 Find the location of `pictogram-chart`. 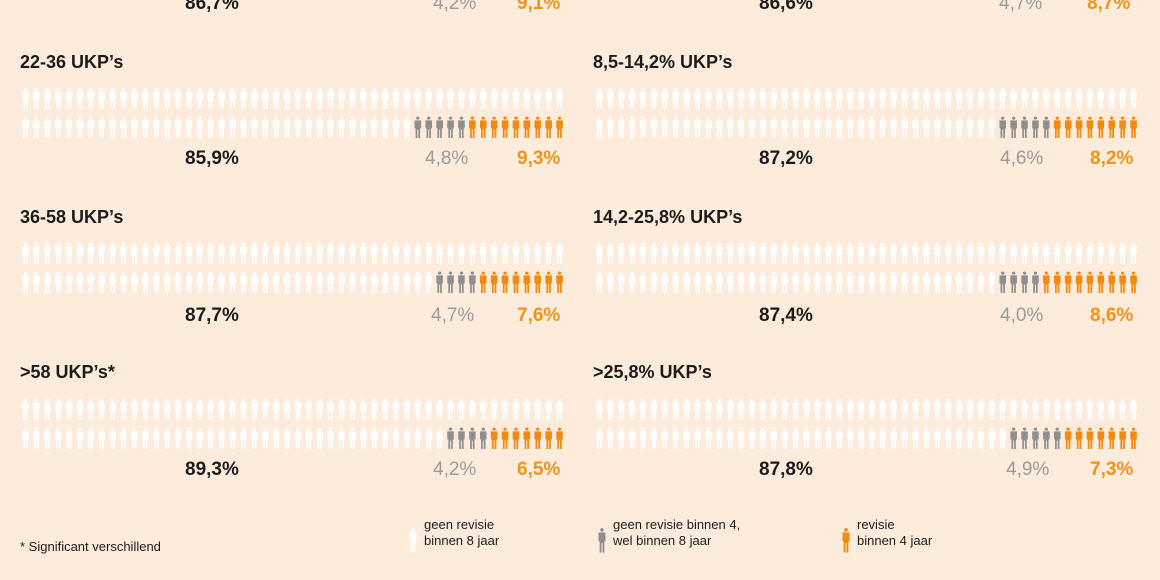

pictogram-chart is located at coordinates (292, 423).